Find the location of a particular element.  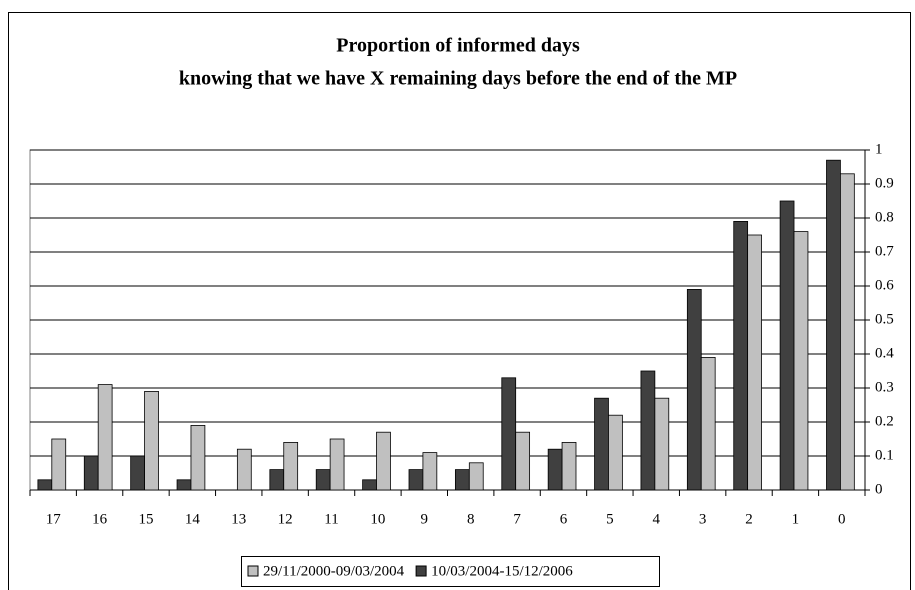

x-tick-label: 13 is located at coordinates (238, 519).